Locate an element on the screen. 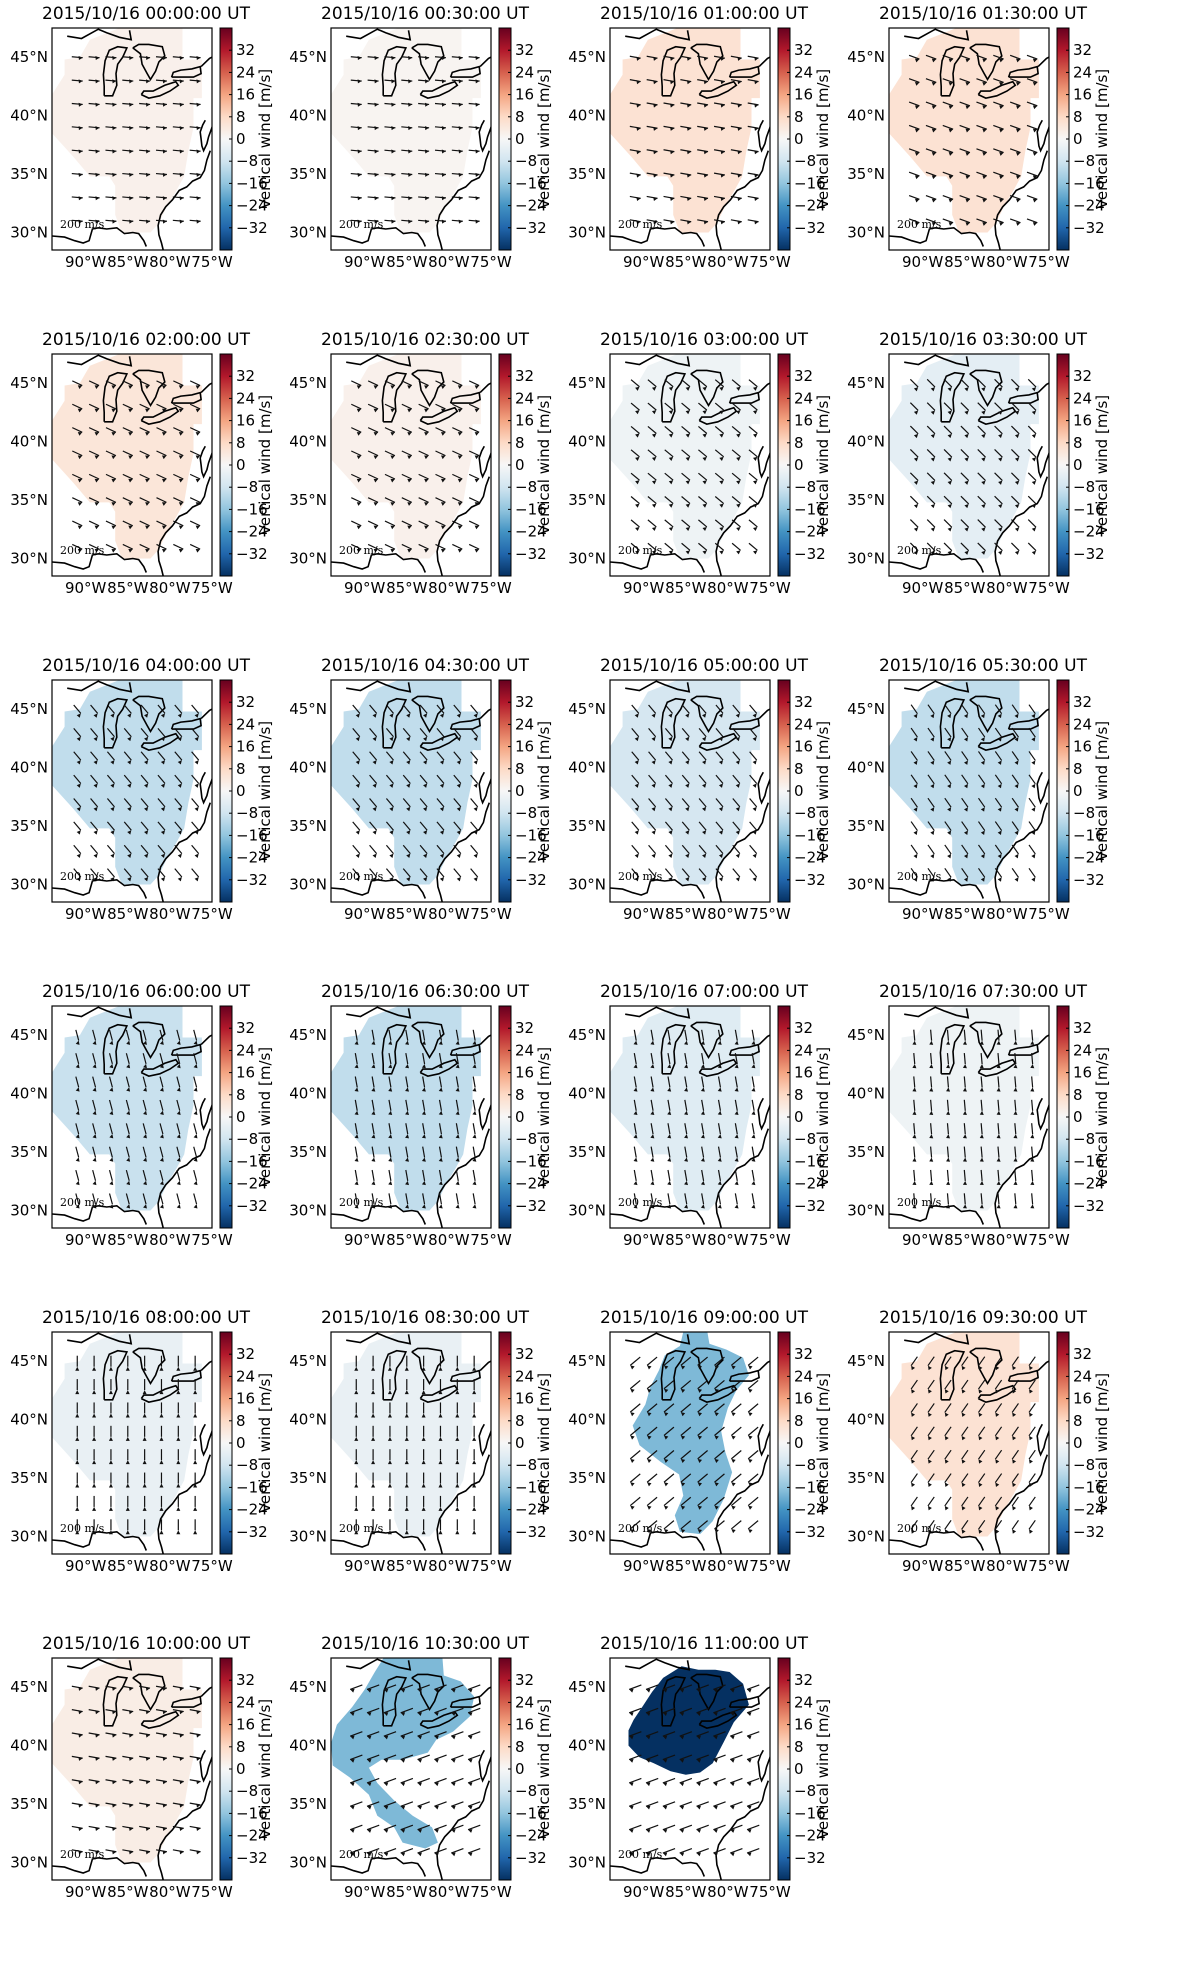 The width and height of the screenshot is (1201, 1987). panel-title: 2015/10/16 05:00:00 UT is located at coordinates (704, 666).